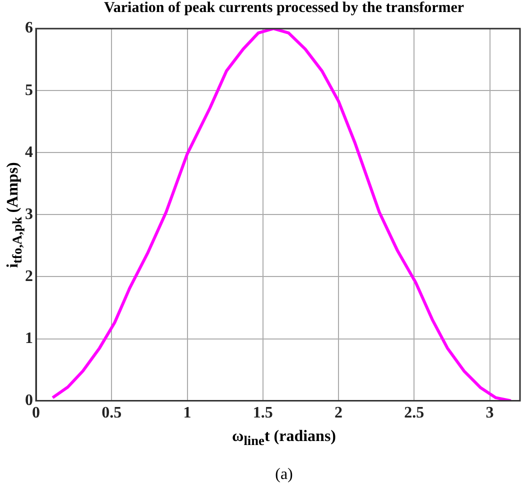 The width and height of the screenshot is (528, 497). I want to click on x-tick-label: 2, so click(338, 413).